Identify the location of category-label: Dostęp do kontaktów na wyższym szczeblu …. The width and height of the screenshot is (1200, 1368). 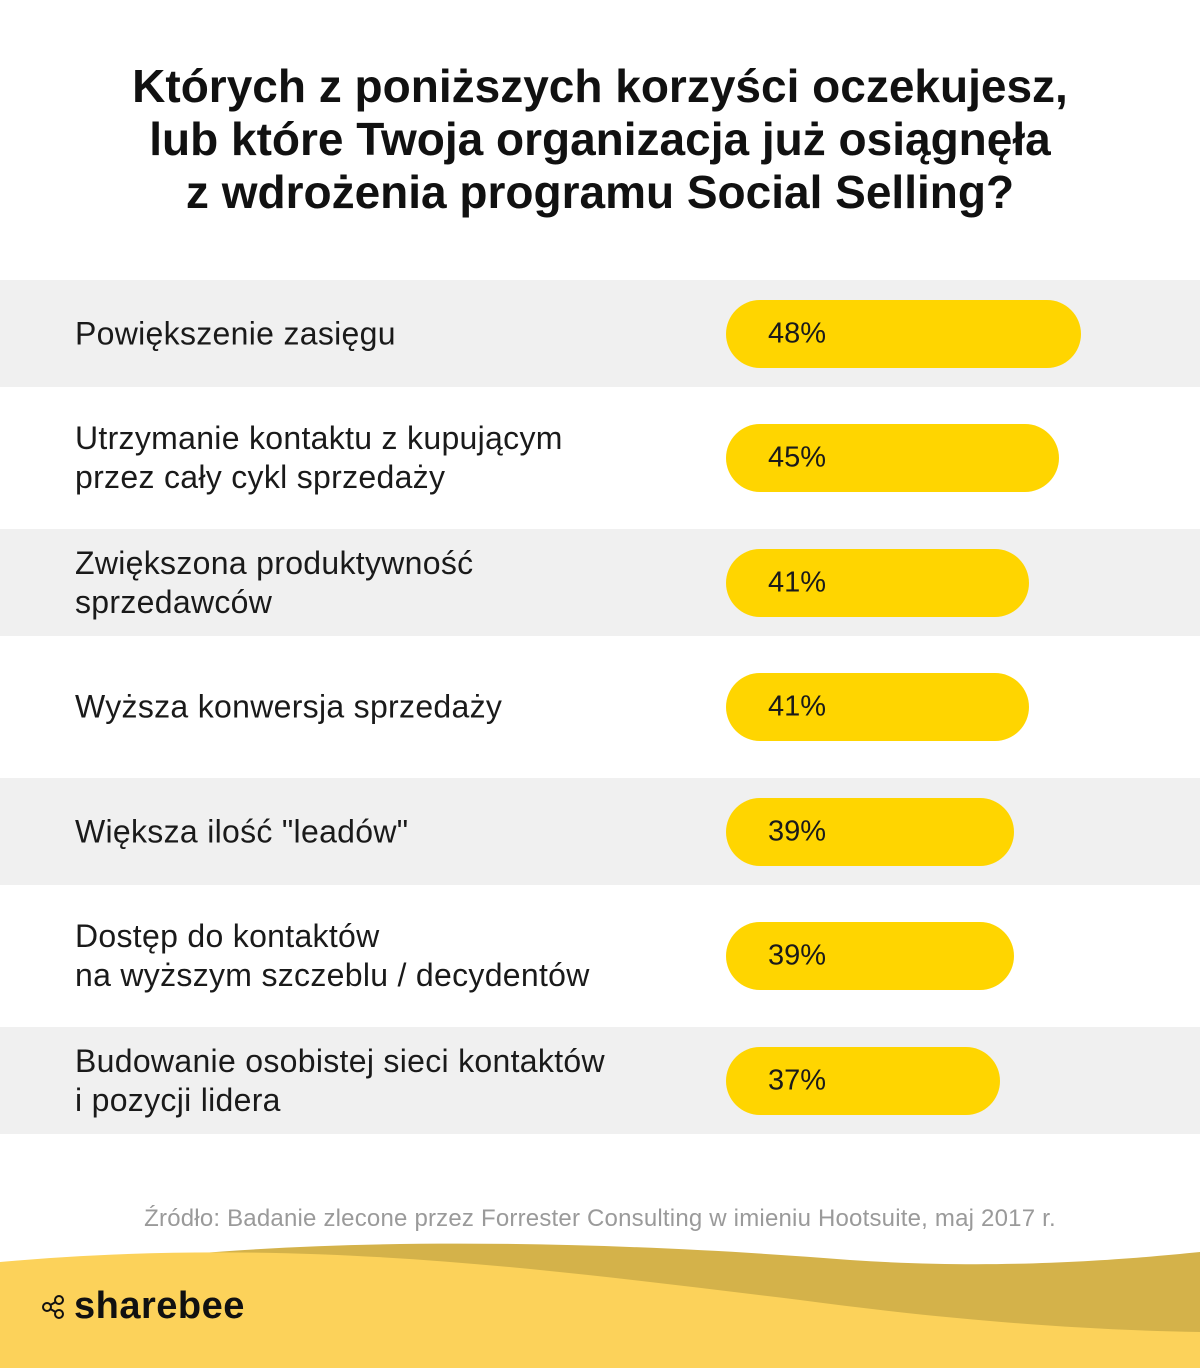
(332, 955).